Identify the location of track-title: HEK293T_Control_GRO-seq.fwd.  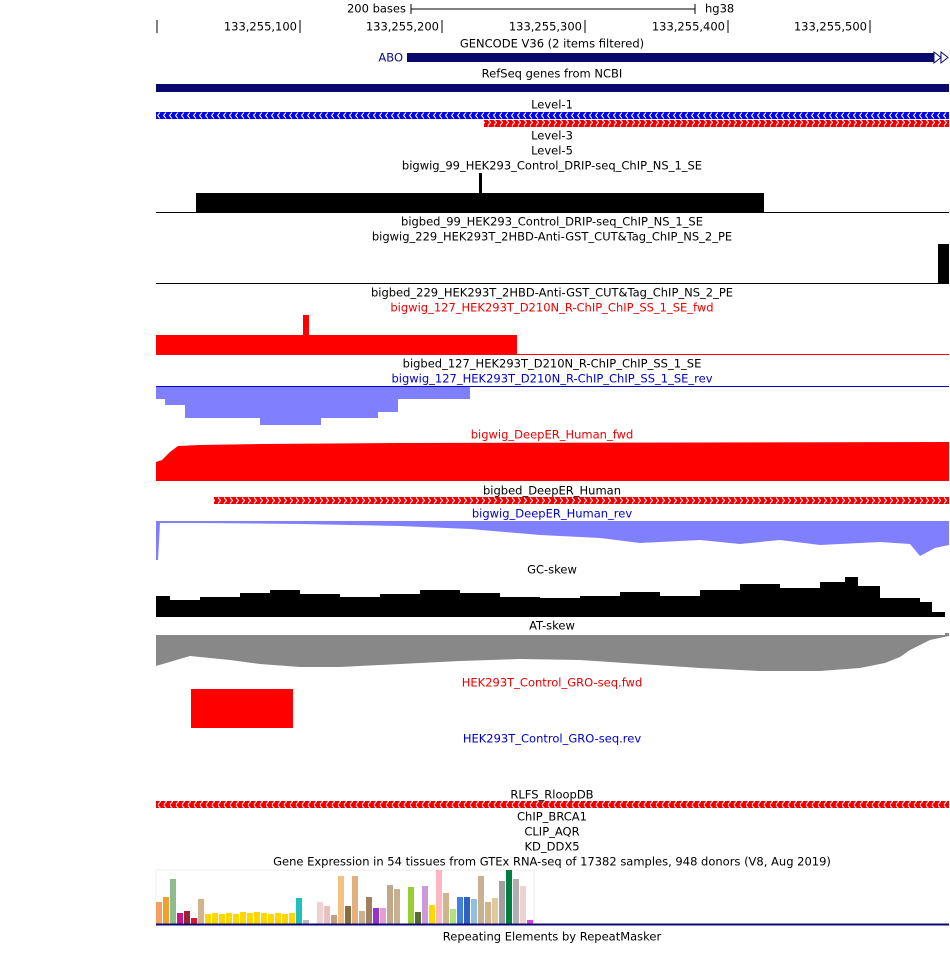
(552, 683).